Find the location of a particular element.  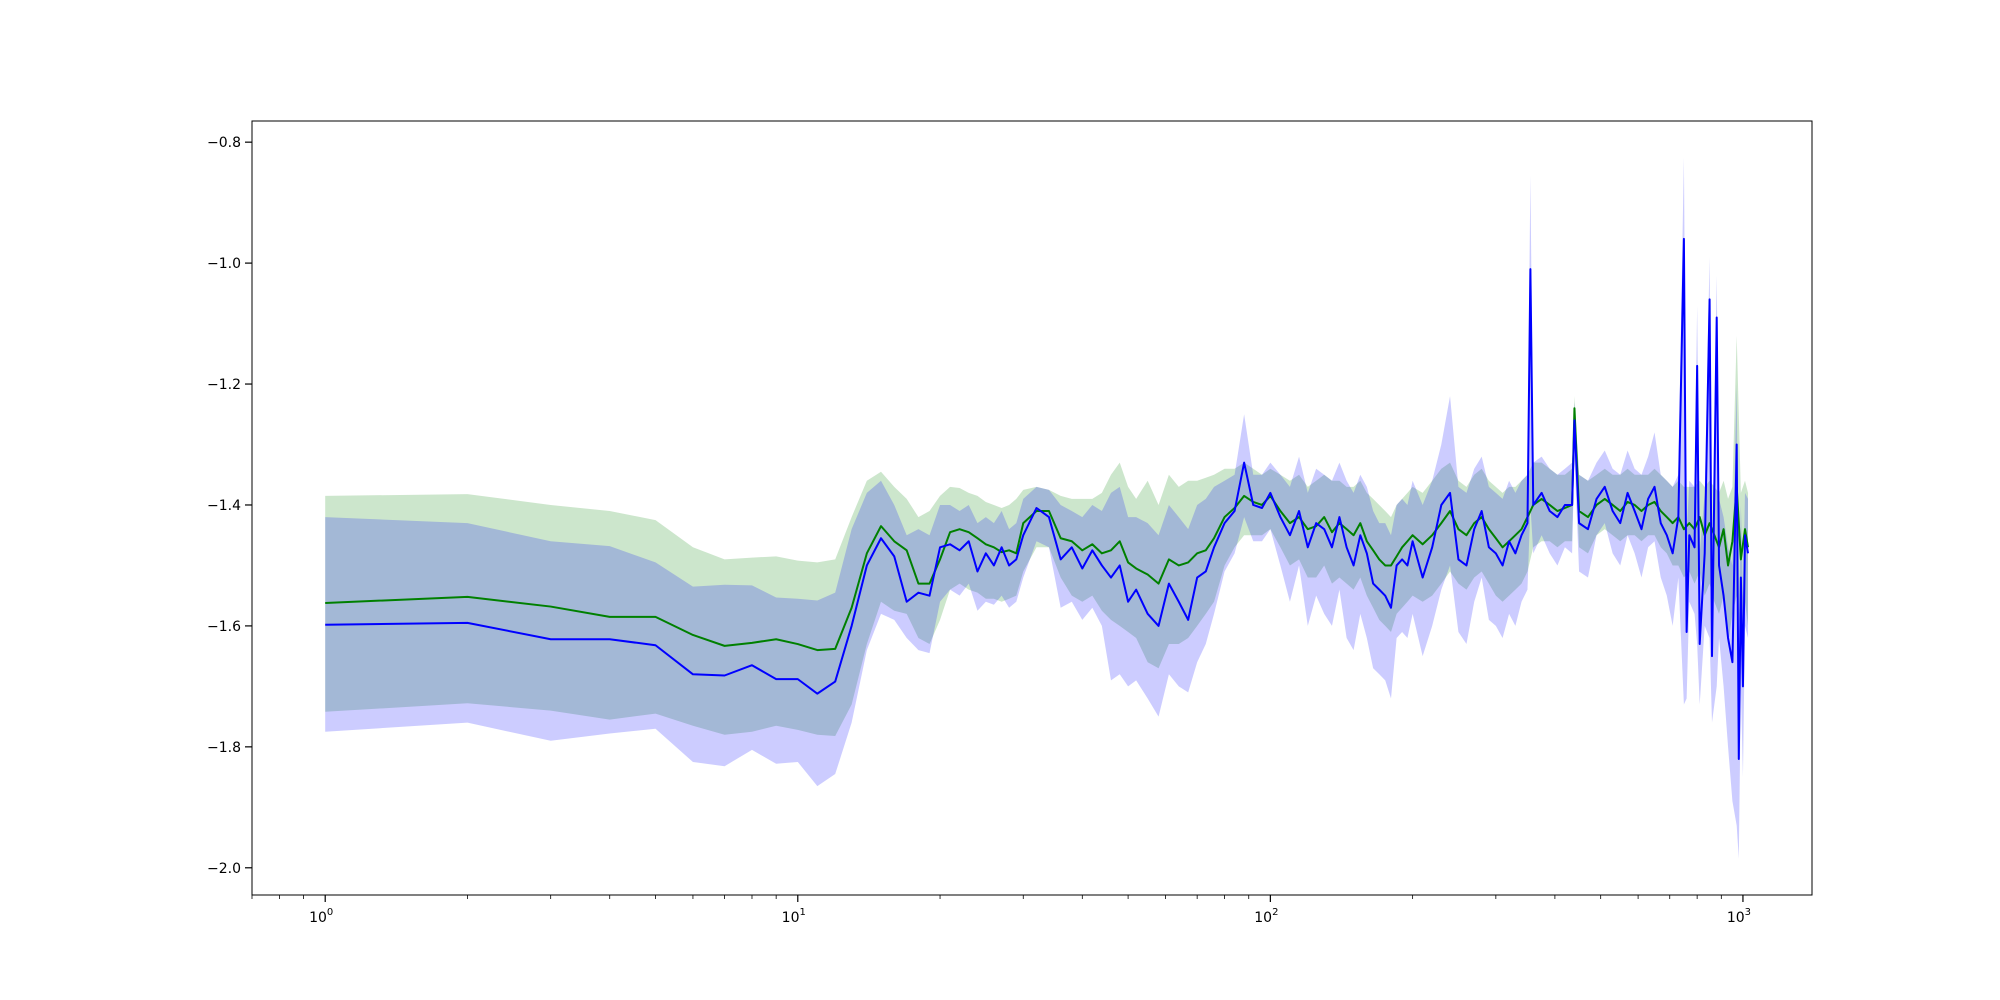

x-tick-label: 10³ is located at coordinates (1739, 916).